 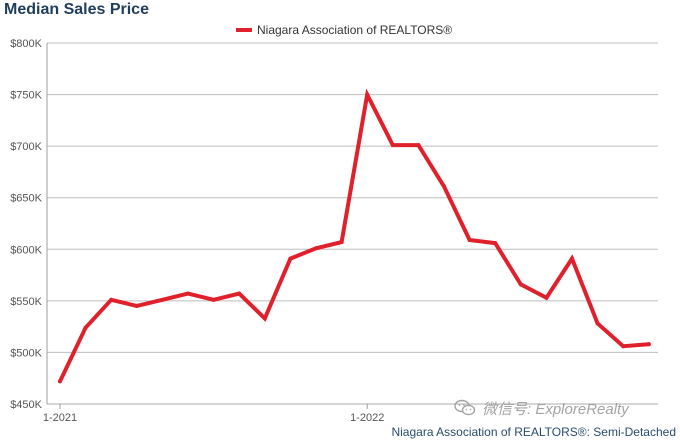 What do you see at coordinates (26, 224) in the screenshot?
I see `y-axis-labels: $450K $500K $550K $600K $650K $700K $750K $800K` at bounding box center [26, 224].